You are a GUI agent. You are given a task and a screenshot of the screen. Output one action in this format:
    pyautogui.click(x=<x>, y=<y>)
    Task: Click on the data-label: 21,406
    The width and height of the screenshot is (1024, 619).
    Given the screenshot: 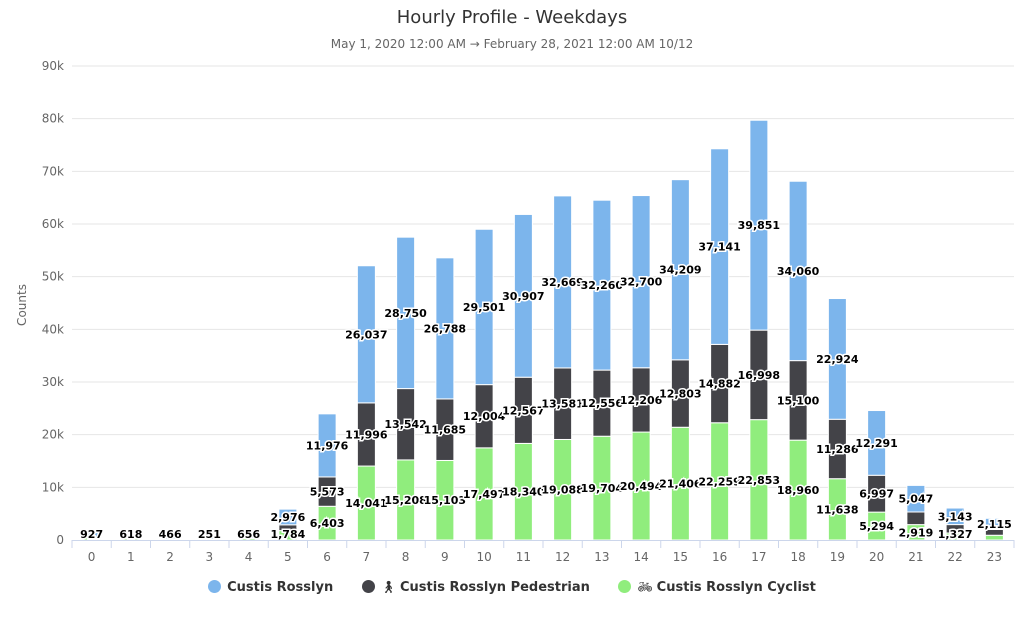 What is the action you would take?
    pyautogui.click(x=680, y=484)
    